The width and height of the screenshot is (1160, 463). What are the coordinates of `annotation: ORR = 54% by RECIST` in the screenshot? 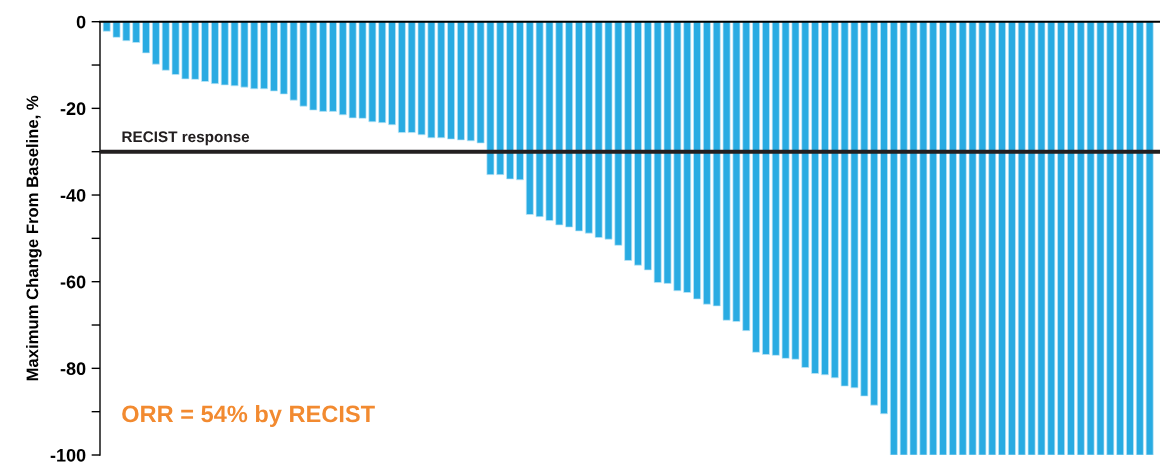 It's located at (248, 416).